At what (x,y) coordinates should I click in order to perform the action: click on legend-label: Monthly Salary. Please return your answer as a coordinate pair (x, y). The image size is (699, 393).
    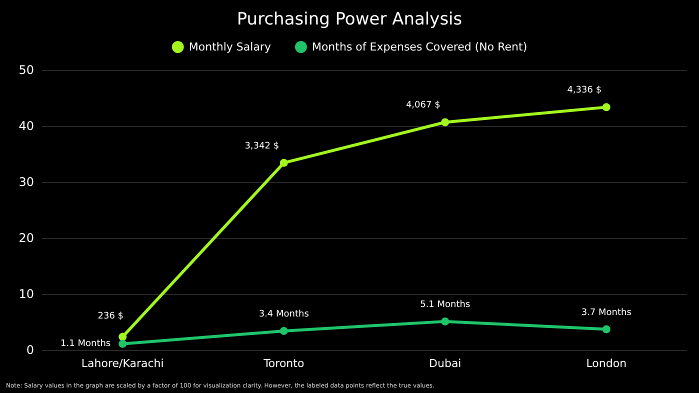
    Looking at the image, I should click on (230, 47).